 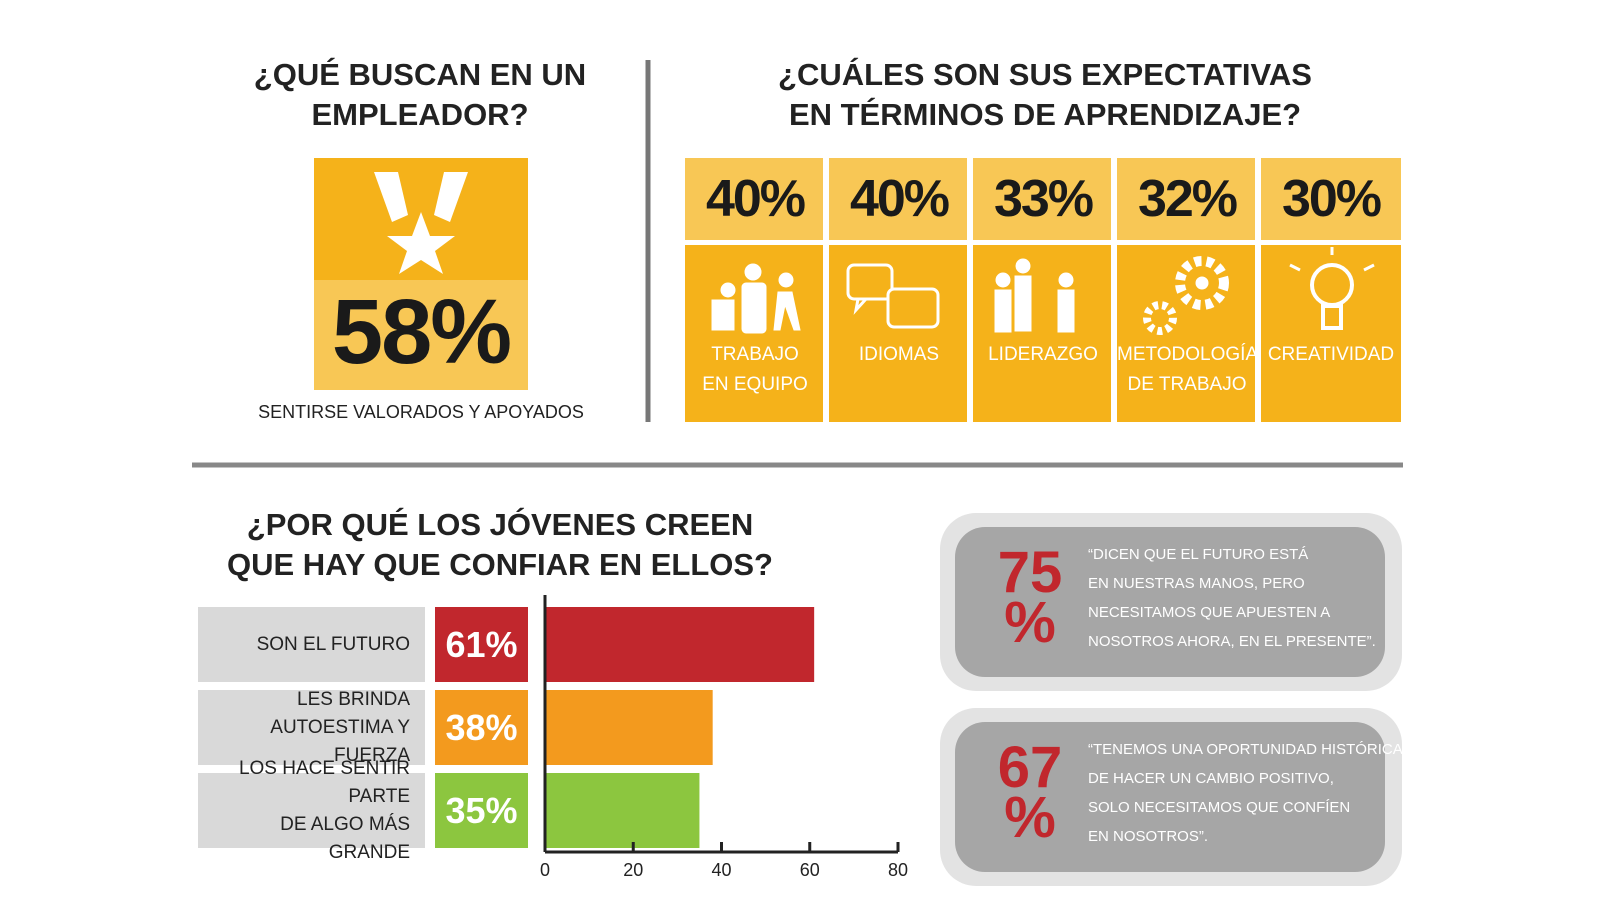 I want to click on quote-line: “DICEN QUE EL FUTURO ESTÁ, so click(x=1198, y=554).